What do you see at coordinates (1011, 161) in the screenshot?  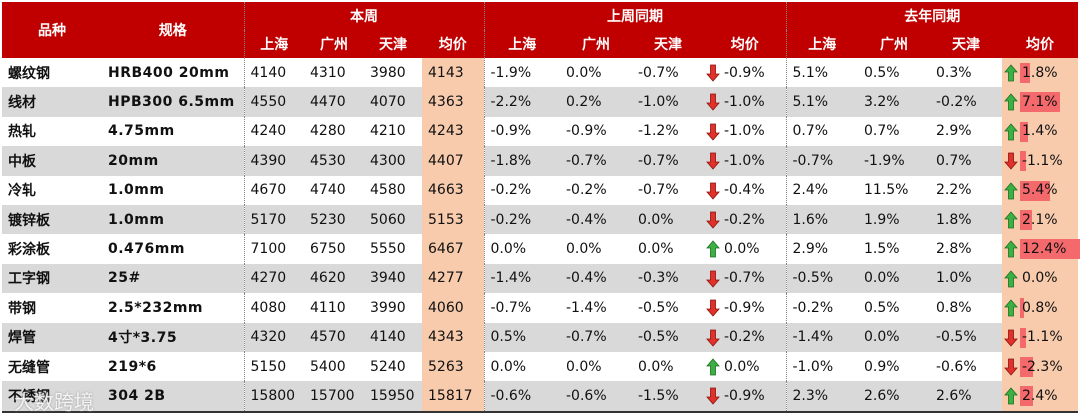 I see `down-arrow` at bounding box center [1011, 161].